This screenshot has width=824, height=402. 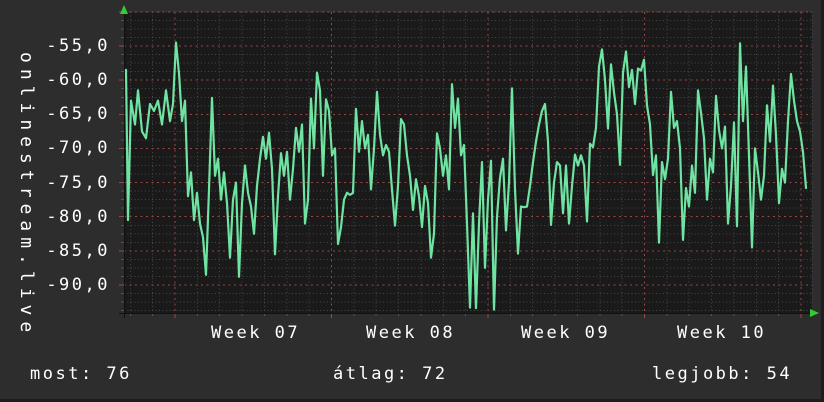 What do you see at coordinates (390, 374) in the screenshot?
I see `stat-atlag: átlag: 72` at bounding box center [390, 374].